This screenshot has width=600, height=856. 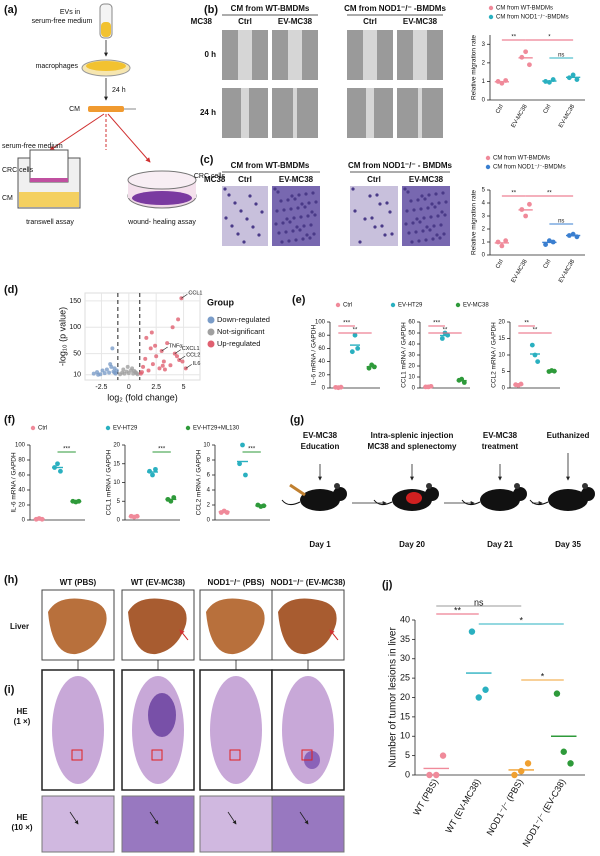 I want to click on annotation-line, so click(x=182, y=358).